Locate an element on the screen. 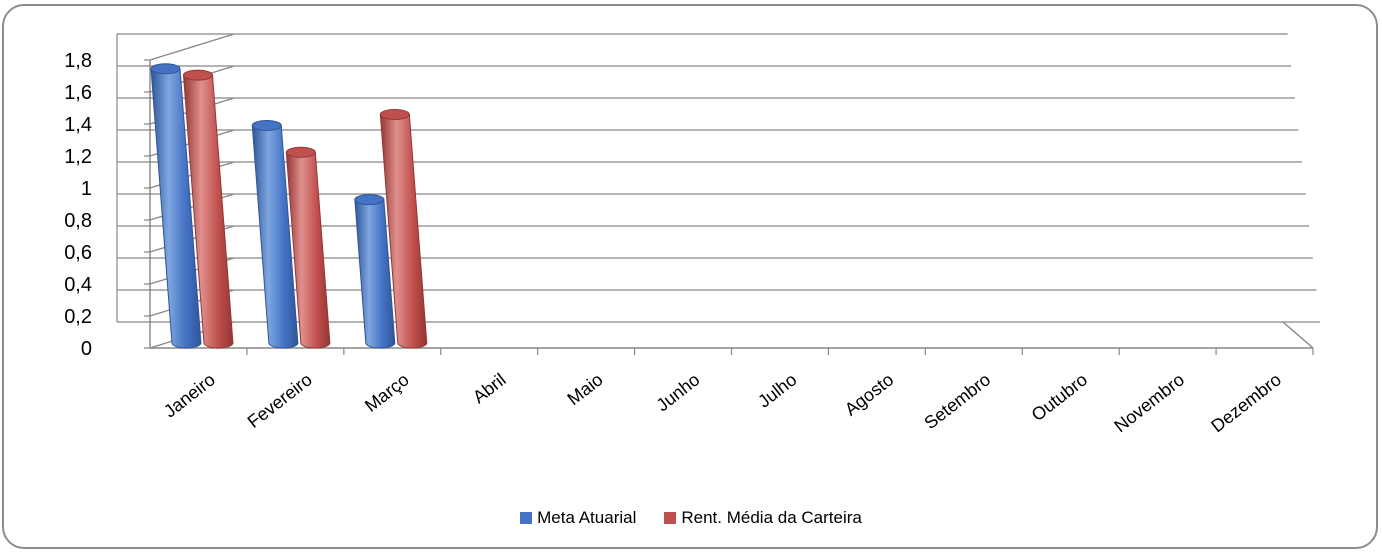 The height and width of the screenshot is (552, 1382). x-tick-label: Agosto is located at coordinates (869, 394).